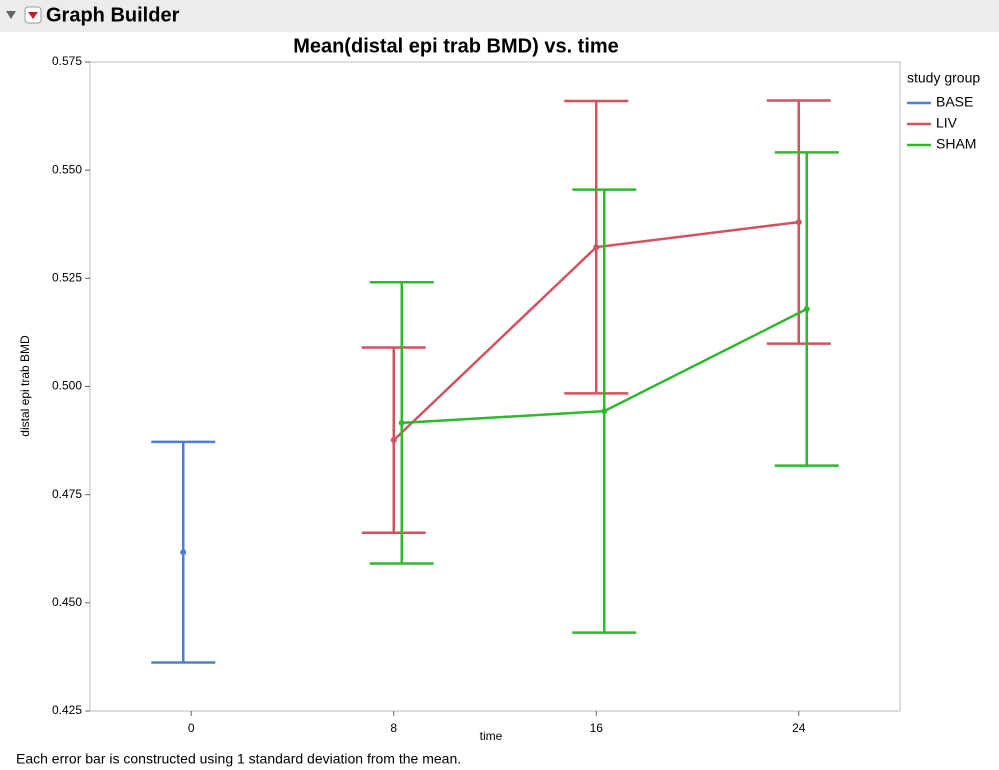  I want to click on y-tick-label: 0.450, so click(67, 602).